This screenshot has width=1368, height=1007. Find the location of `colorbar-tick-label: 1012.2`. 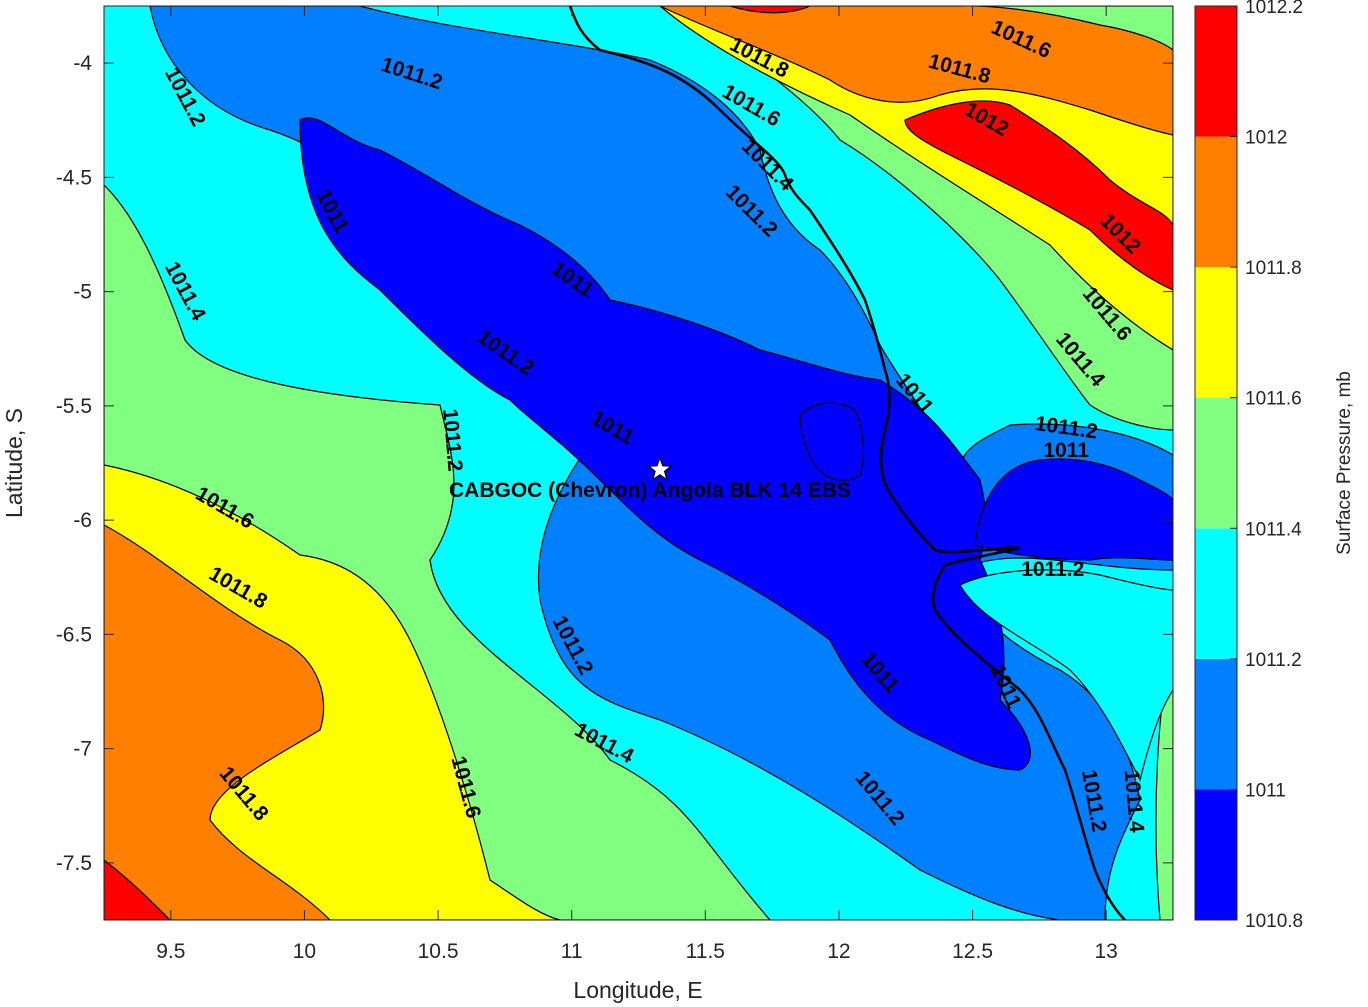

colorbar-tick-label: 1012.2 is located at coordinates (1274, 9).